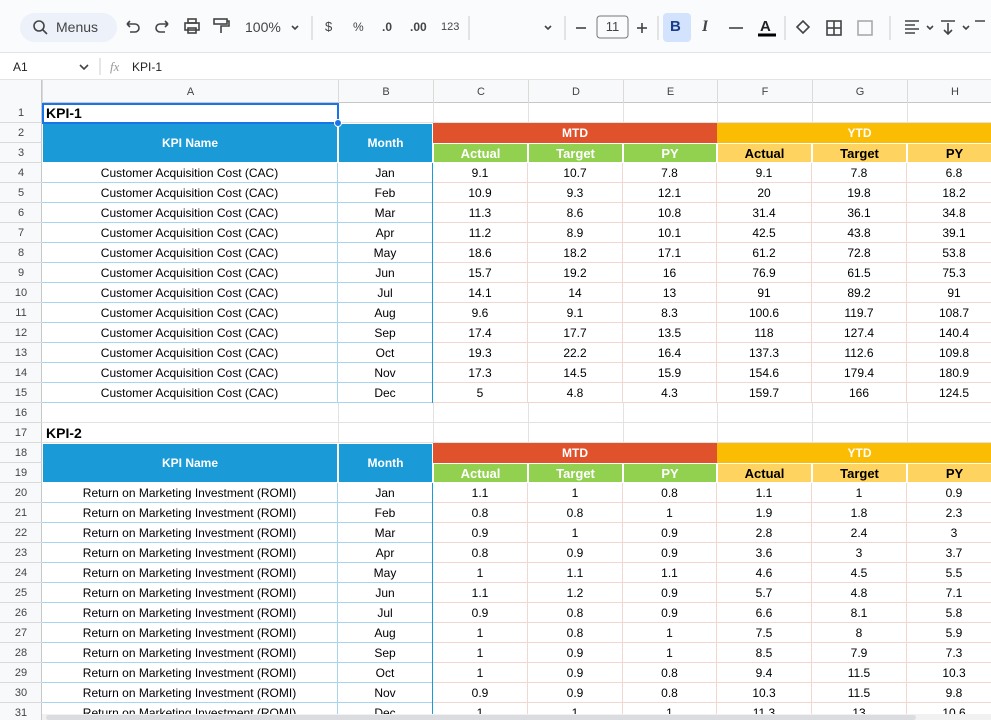  I want to click on month-cell: Feb, so click(385, 193).